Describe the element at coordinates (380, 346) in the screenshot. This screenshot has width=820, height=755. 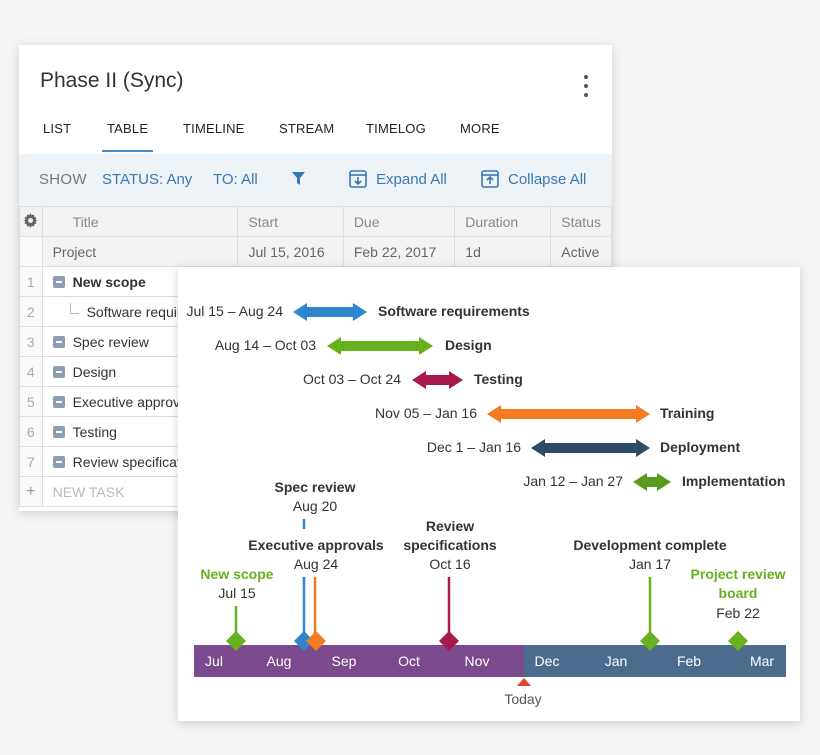
I see `task-bar-design` at that location.